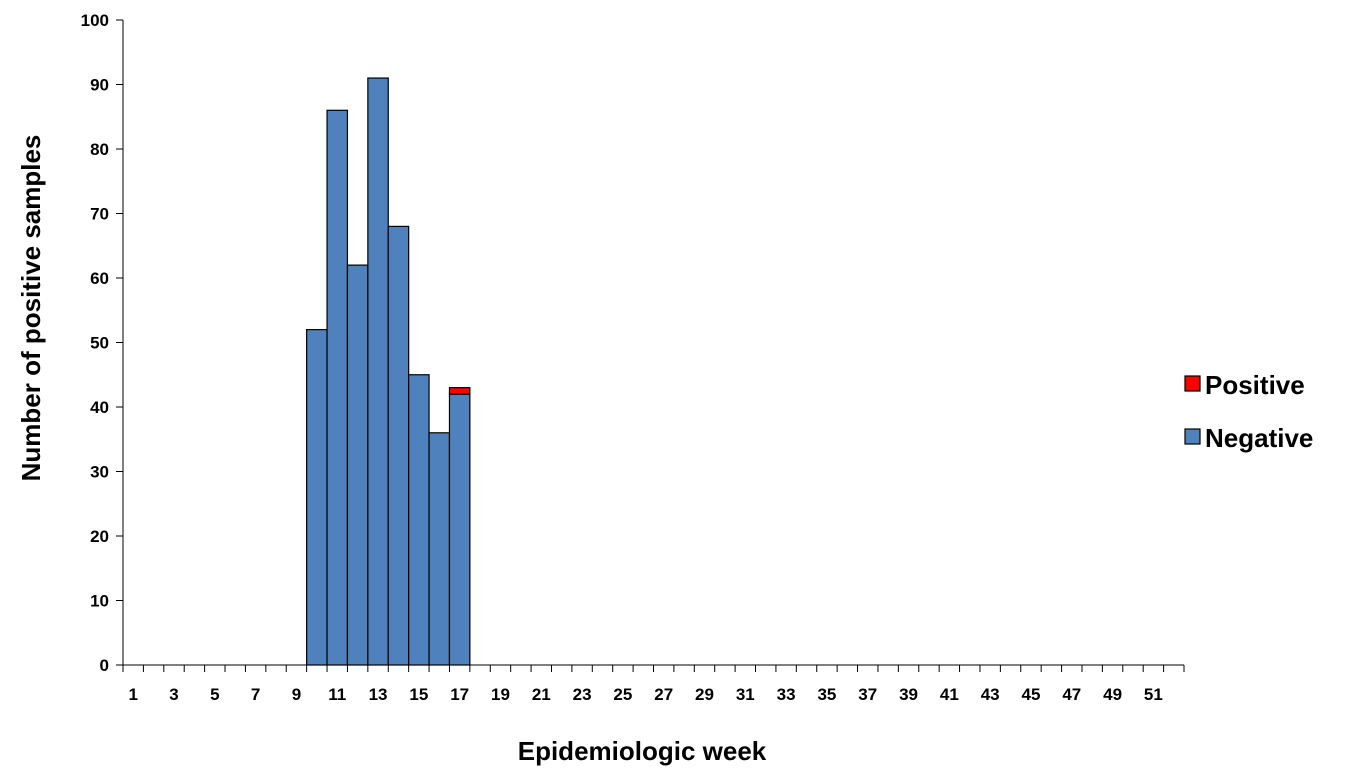 The image size is (1352, 769). Describe the element at coordinates (99, 536) in the screenshot. I see `y-tick-label: 20` at that location.